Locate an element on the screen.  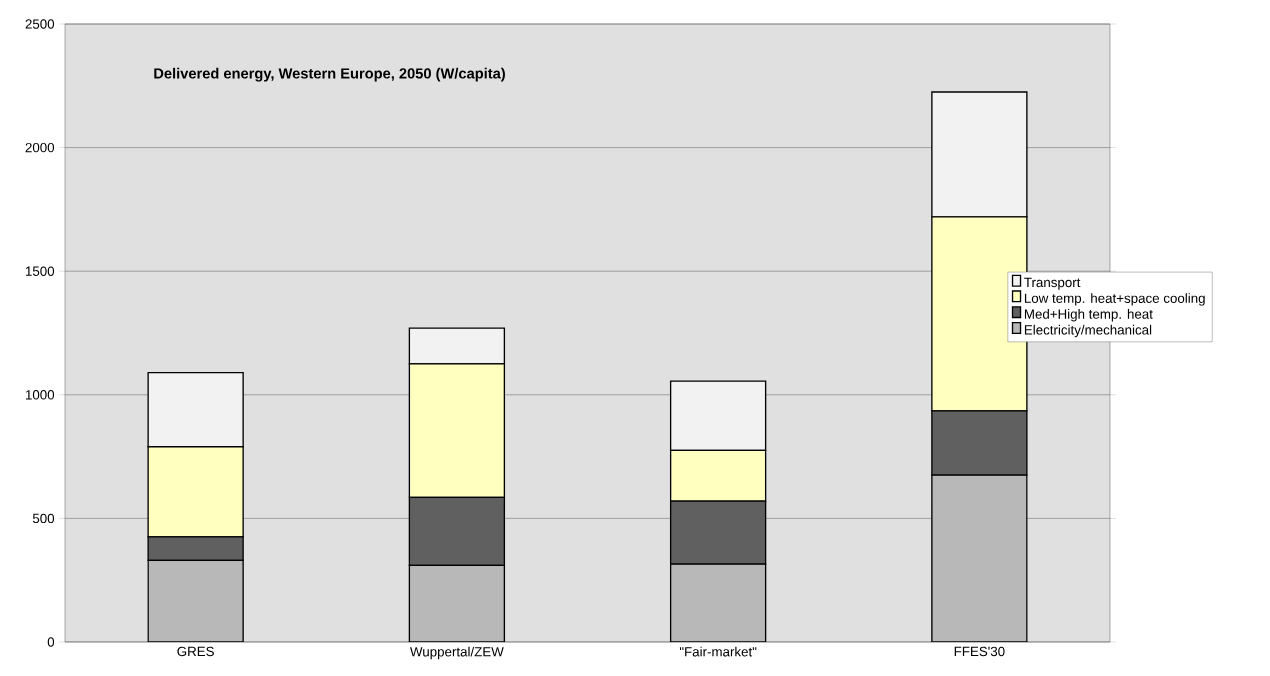
legend-label: Electricity/mechanical is located at coordinates (1088, 331).